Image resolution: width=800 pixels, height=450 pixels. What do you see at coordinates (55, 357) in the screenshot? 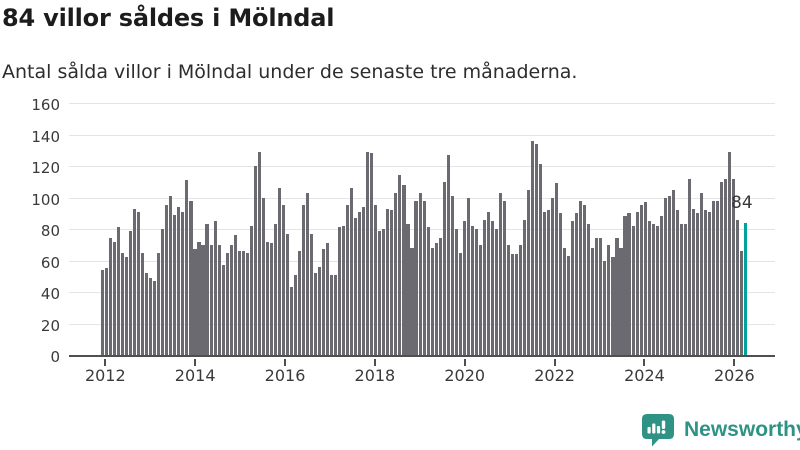
I see `y-axis-label: 0` at bounding box center [55, 357].